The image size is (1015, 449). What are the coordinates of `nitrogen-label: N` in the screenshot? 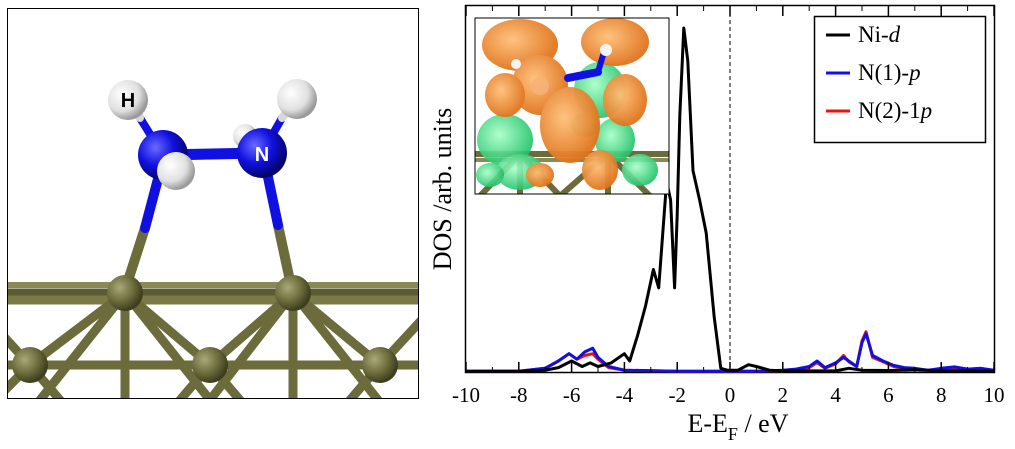 It's located at (262, 155).